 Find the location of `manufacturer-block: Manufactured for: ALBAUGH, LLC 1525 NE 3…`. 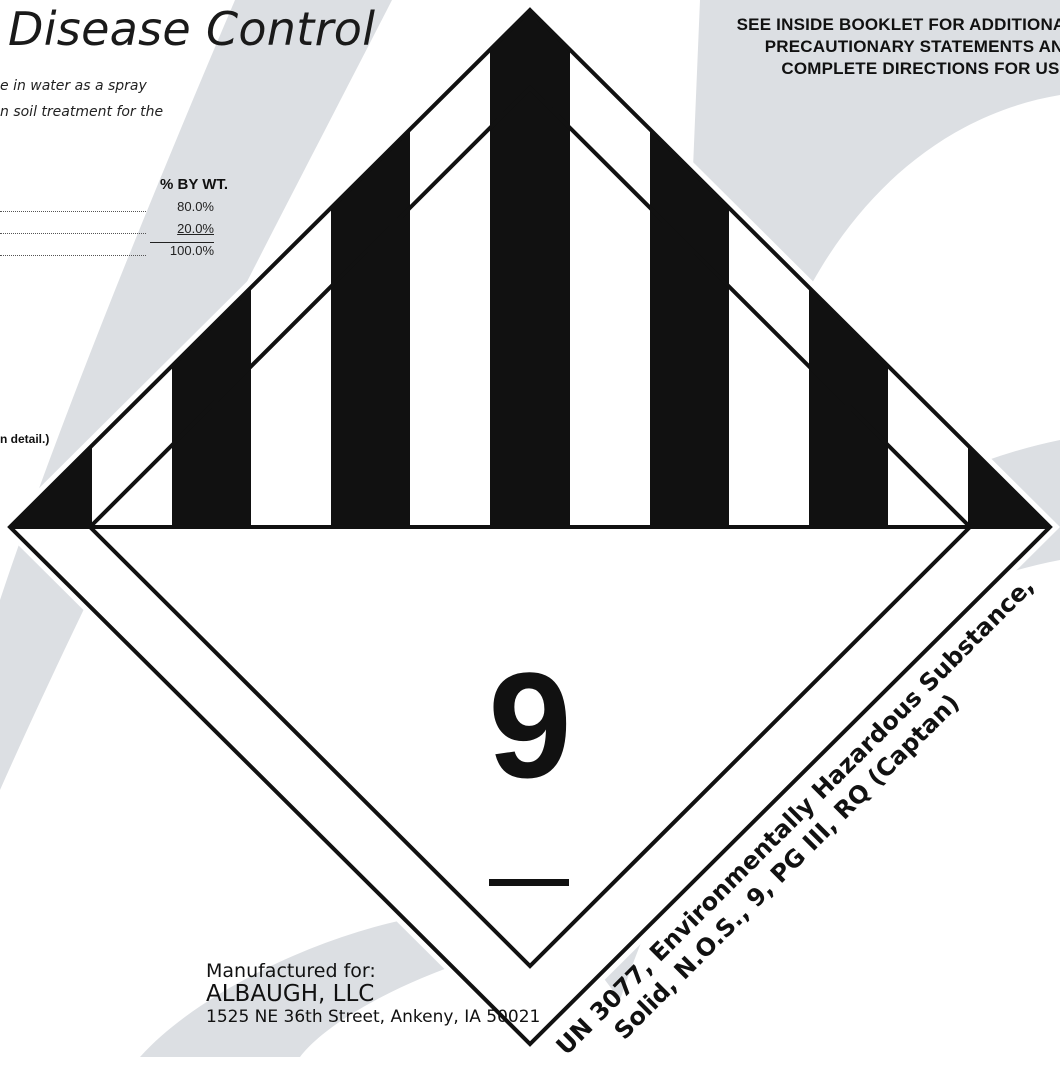

manufacturer-block: Manufactured for: ALBAUGH, LLC 1525 NE 3… is located at coordinates (373, 994).